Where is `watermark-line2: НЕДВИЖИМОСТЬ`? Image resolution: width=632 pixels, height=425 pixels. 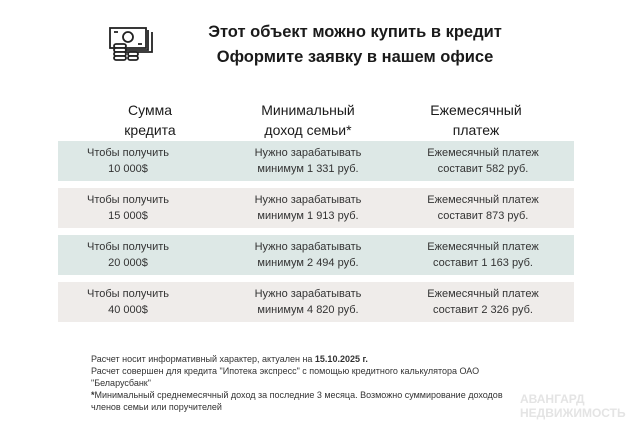
watermark-line2: НЕДВИЖИМОСТЬ is located at coordinates (573, 413).